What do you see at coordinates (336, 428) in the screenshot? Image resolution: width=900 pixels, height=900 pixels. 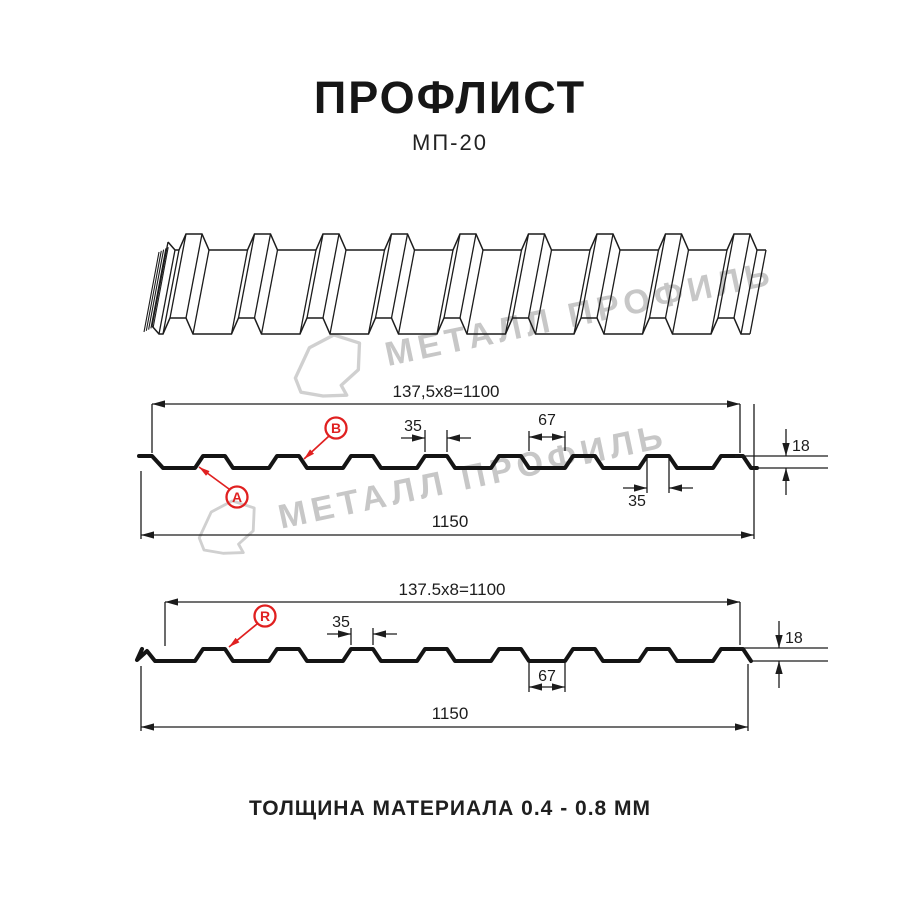 I see `s1-label-b: B` at bounding box center [336, 428].